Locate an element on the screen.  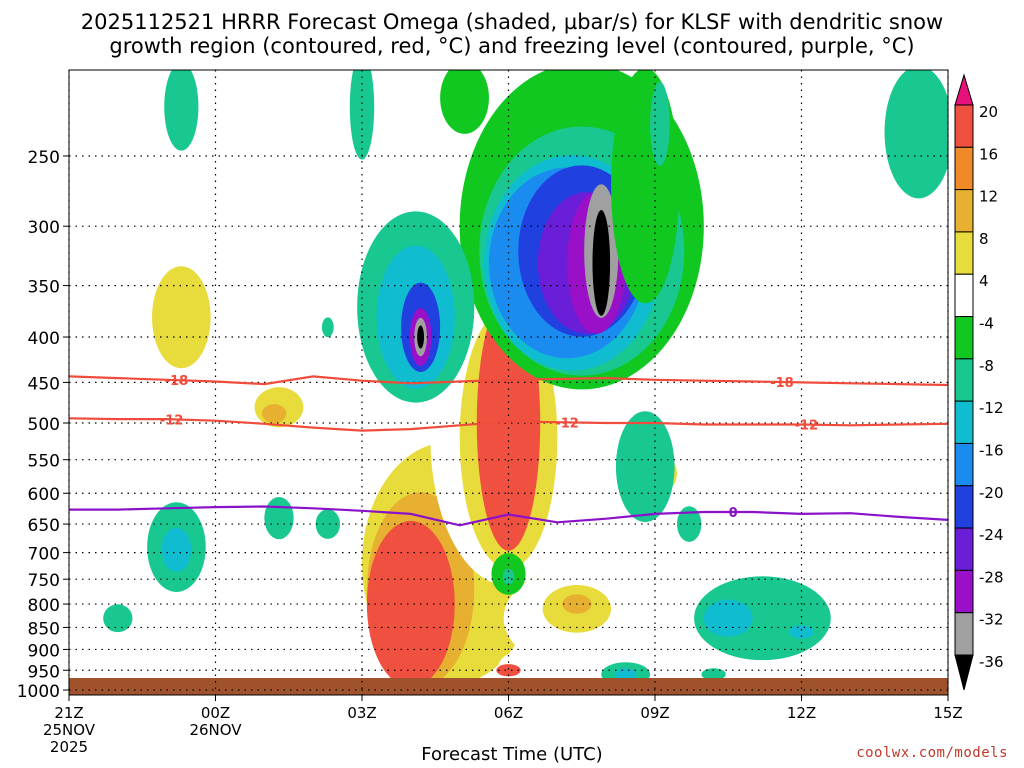
colorbar-label--36: -36 is located at coordinates (991, 662).